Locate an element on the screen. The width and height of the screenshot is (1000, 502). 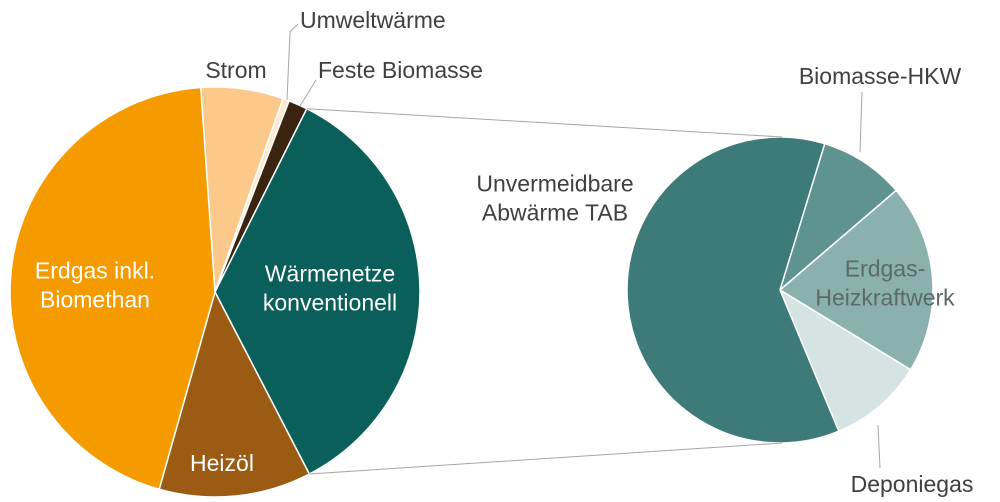
label-line: Erdgas inkl. is located at coordinates (95, 271).